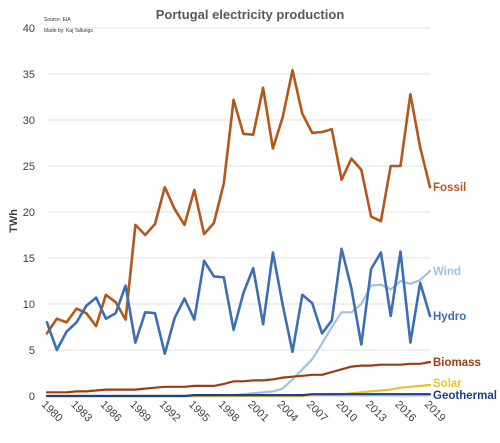 This screenshot has width=500, height=443. I want to click on y-tick-label: 40, so click(29, 29).